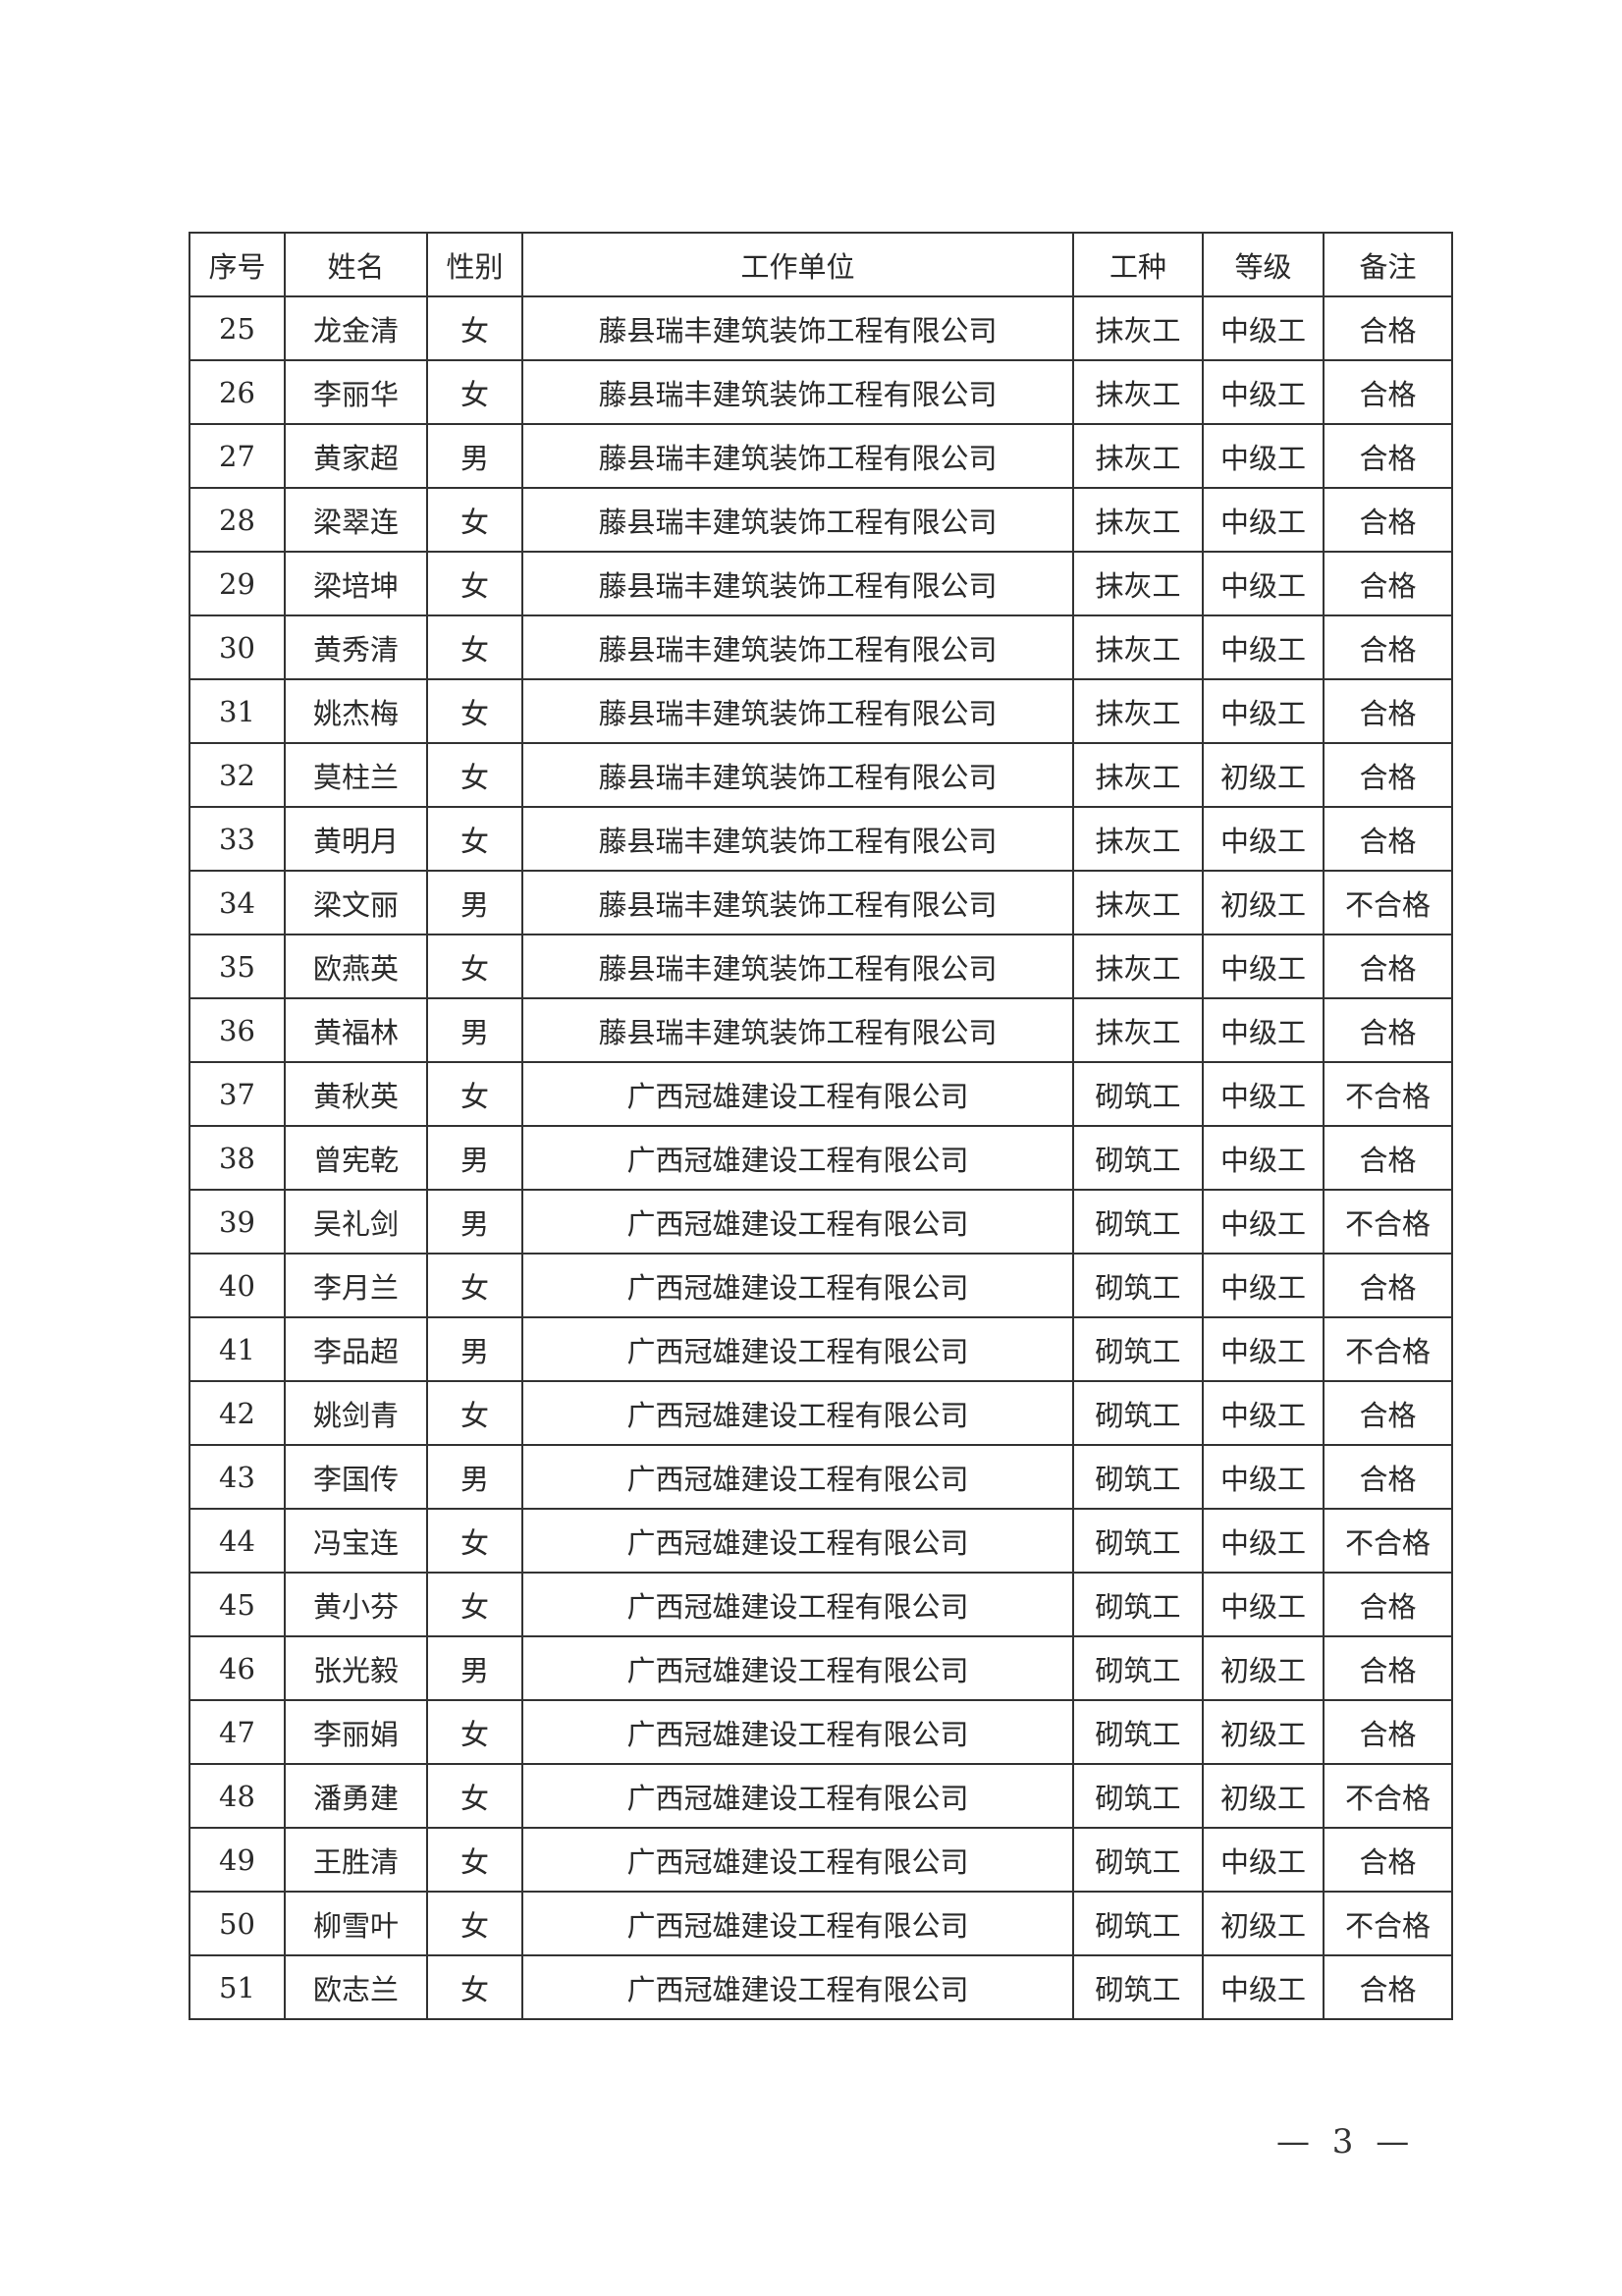  What do you see at coordinates (821, 775) in the screenshot?
I see `table-row: 32 莫柱兰女藤县瑞丰建筑装饰工程有限公司 抹灰工 初级工 合格` at bounding box center [821, 775].